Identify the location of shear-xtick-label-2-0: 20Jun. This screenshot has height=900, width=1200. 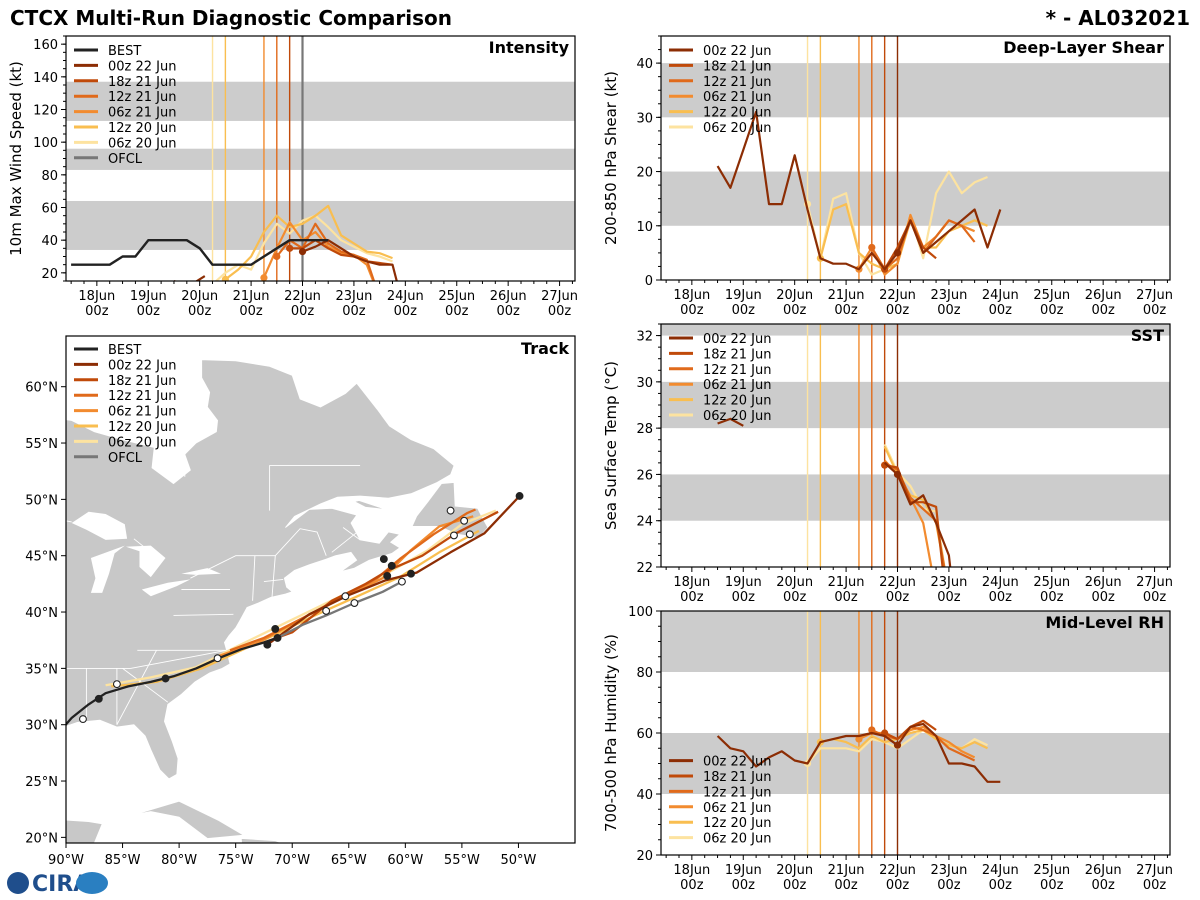
(794, 295).